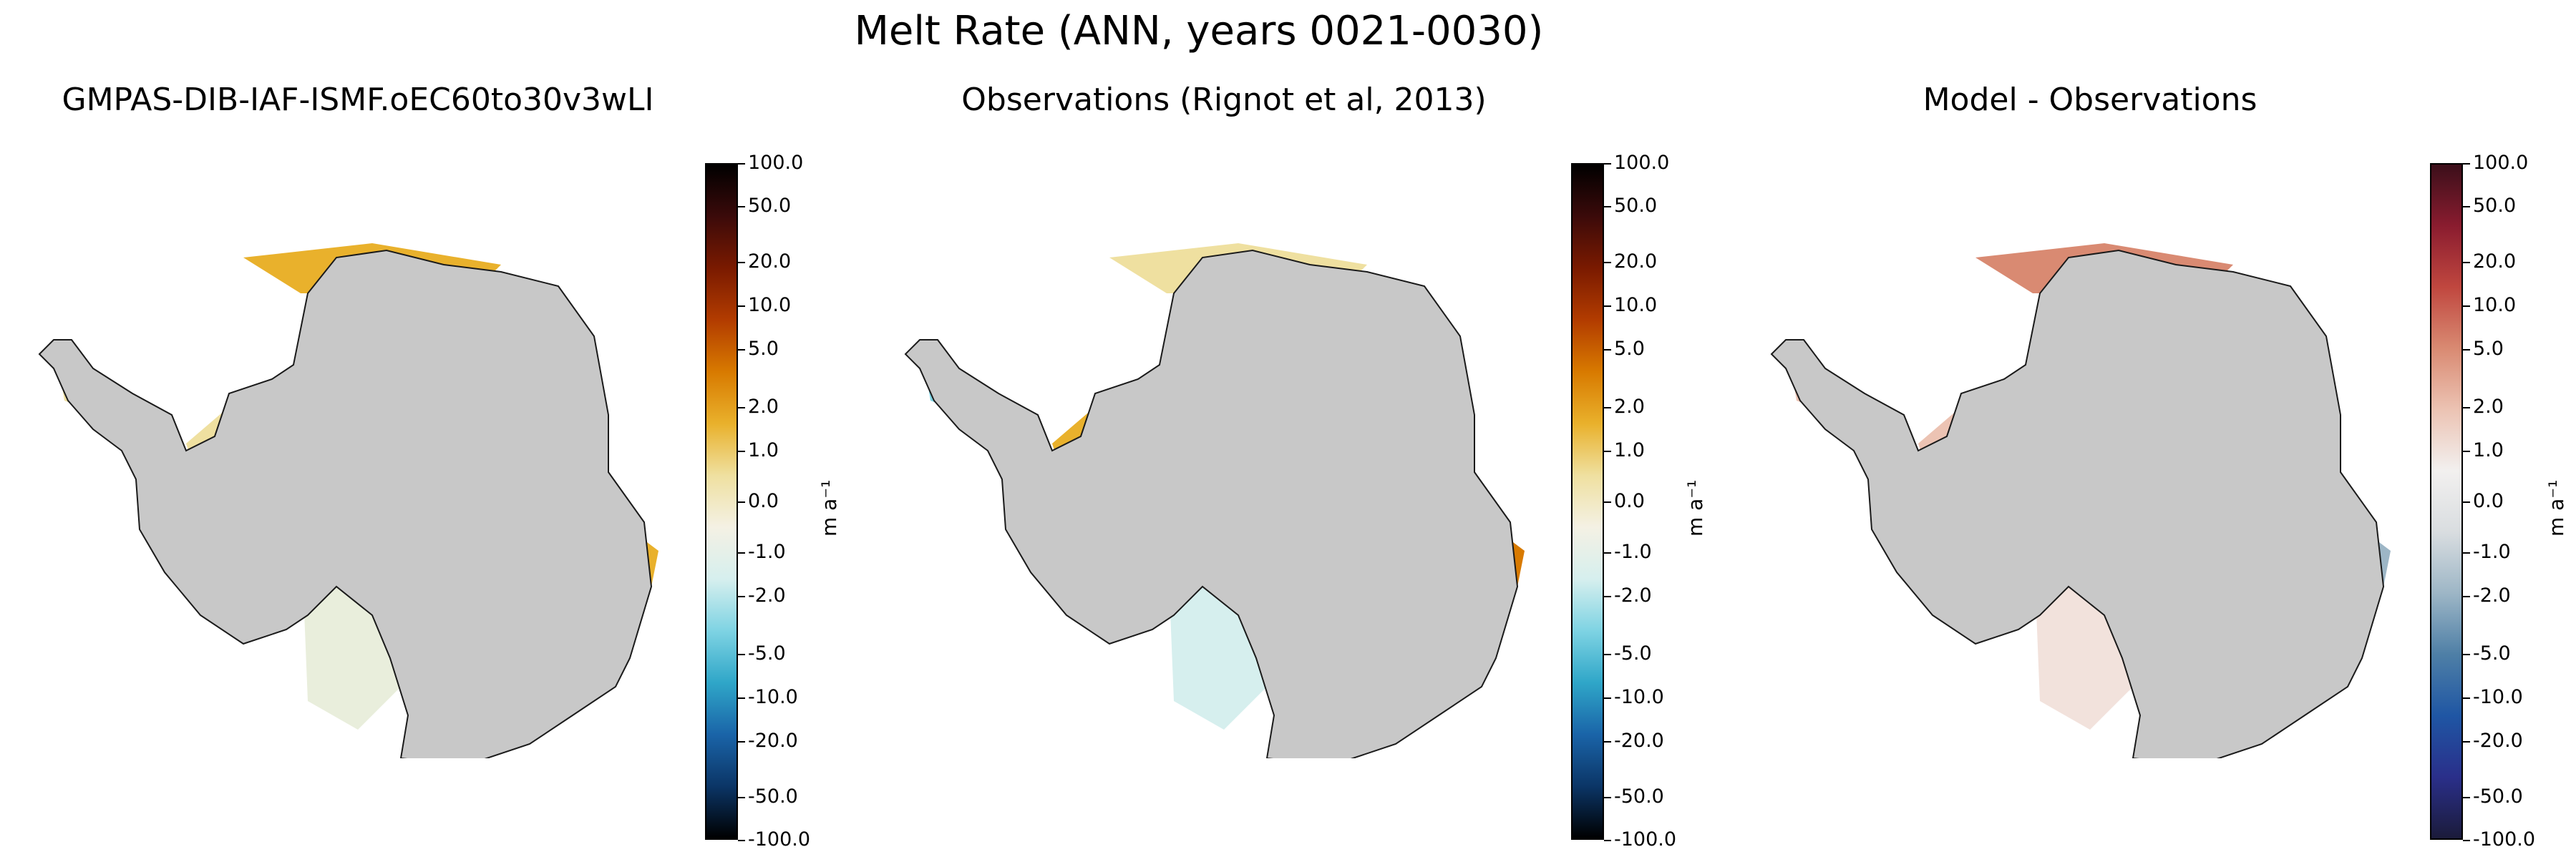  Describe the element at coordinates (2090, 100) in the screenshot. I see `panel-title: Model - Observations` at that location.